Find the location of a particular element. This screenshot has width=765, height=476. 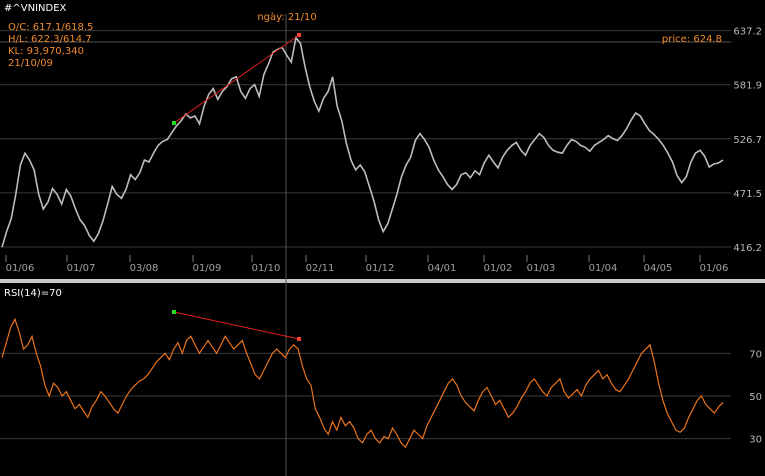

info-volume: KL: 93,970,340 is located at coordinates (46, 51).